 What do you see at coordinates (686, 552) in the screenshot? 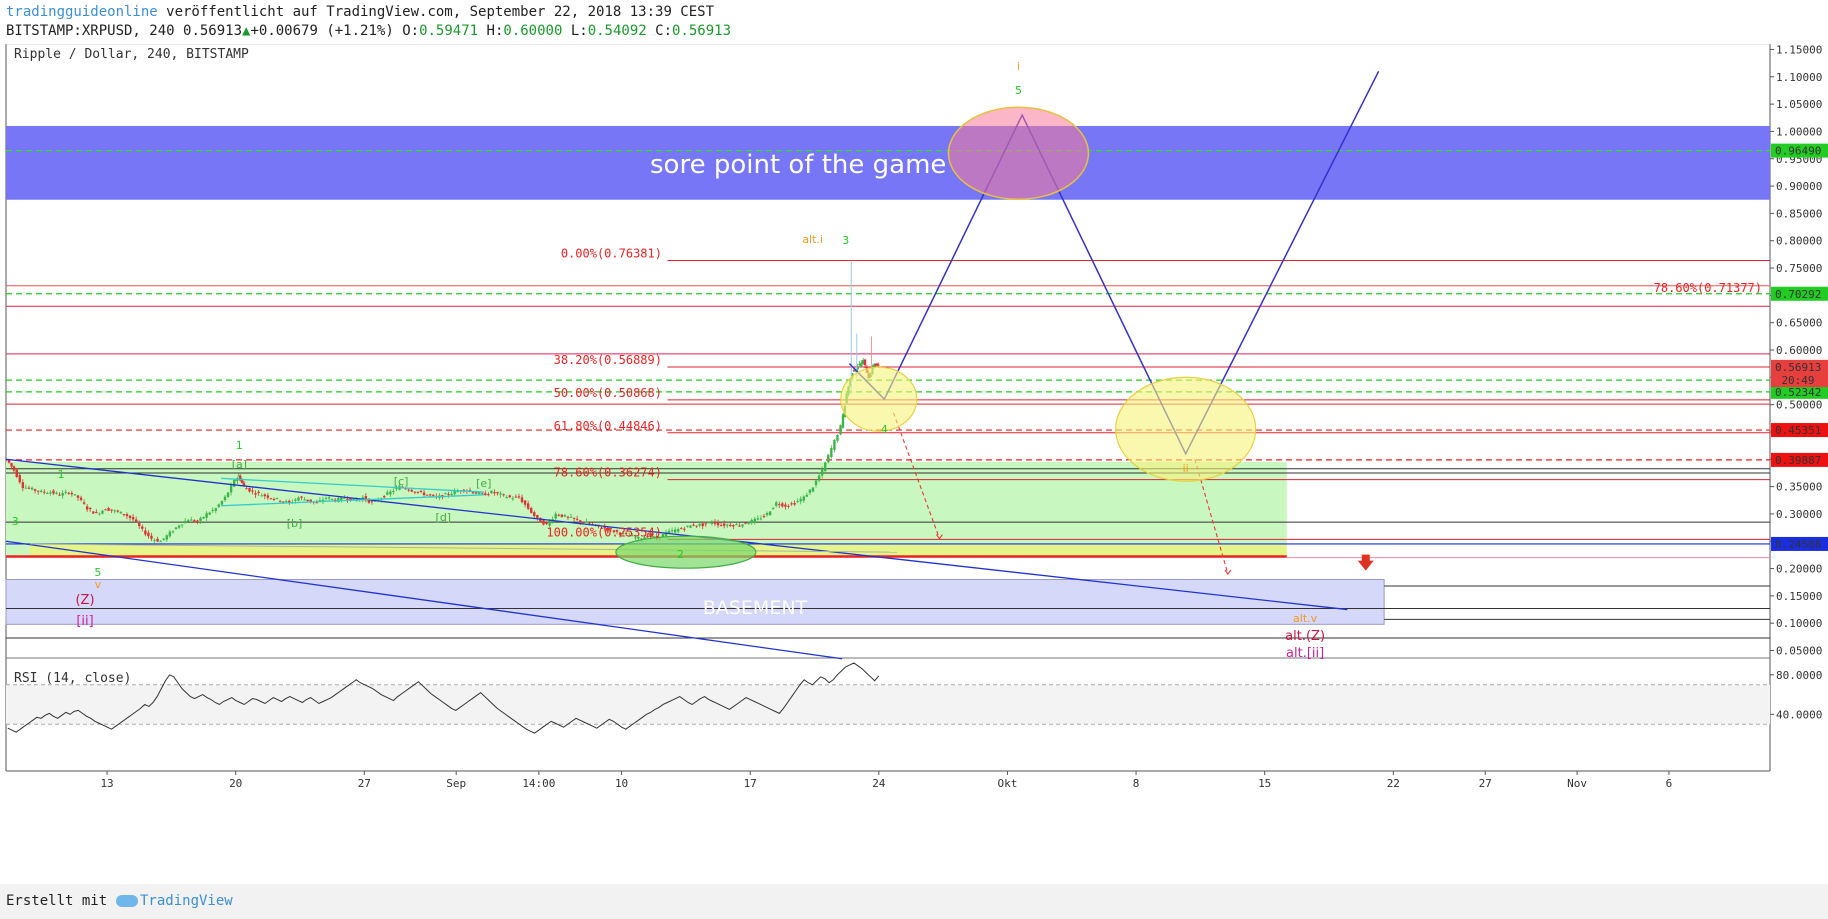
I see `wave2-ellipse` at bounding box center [686, 552].